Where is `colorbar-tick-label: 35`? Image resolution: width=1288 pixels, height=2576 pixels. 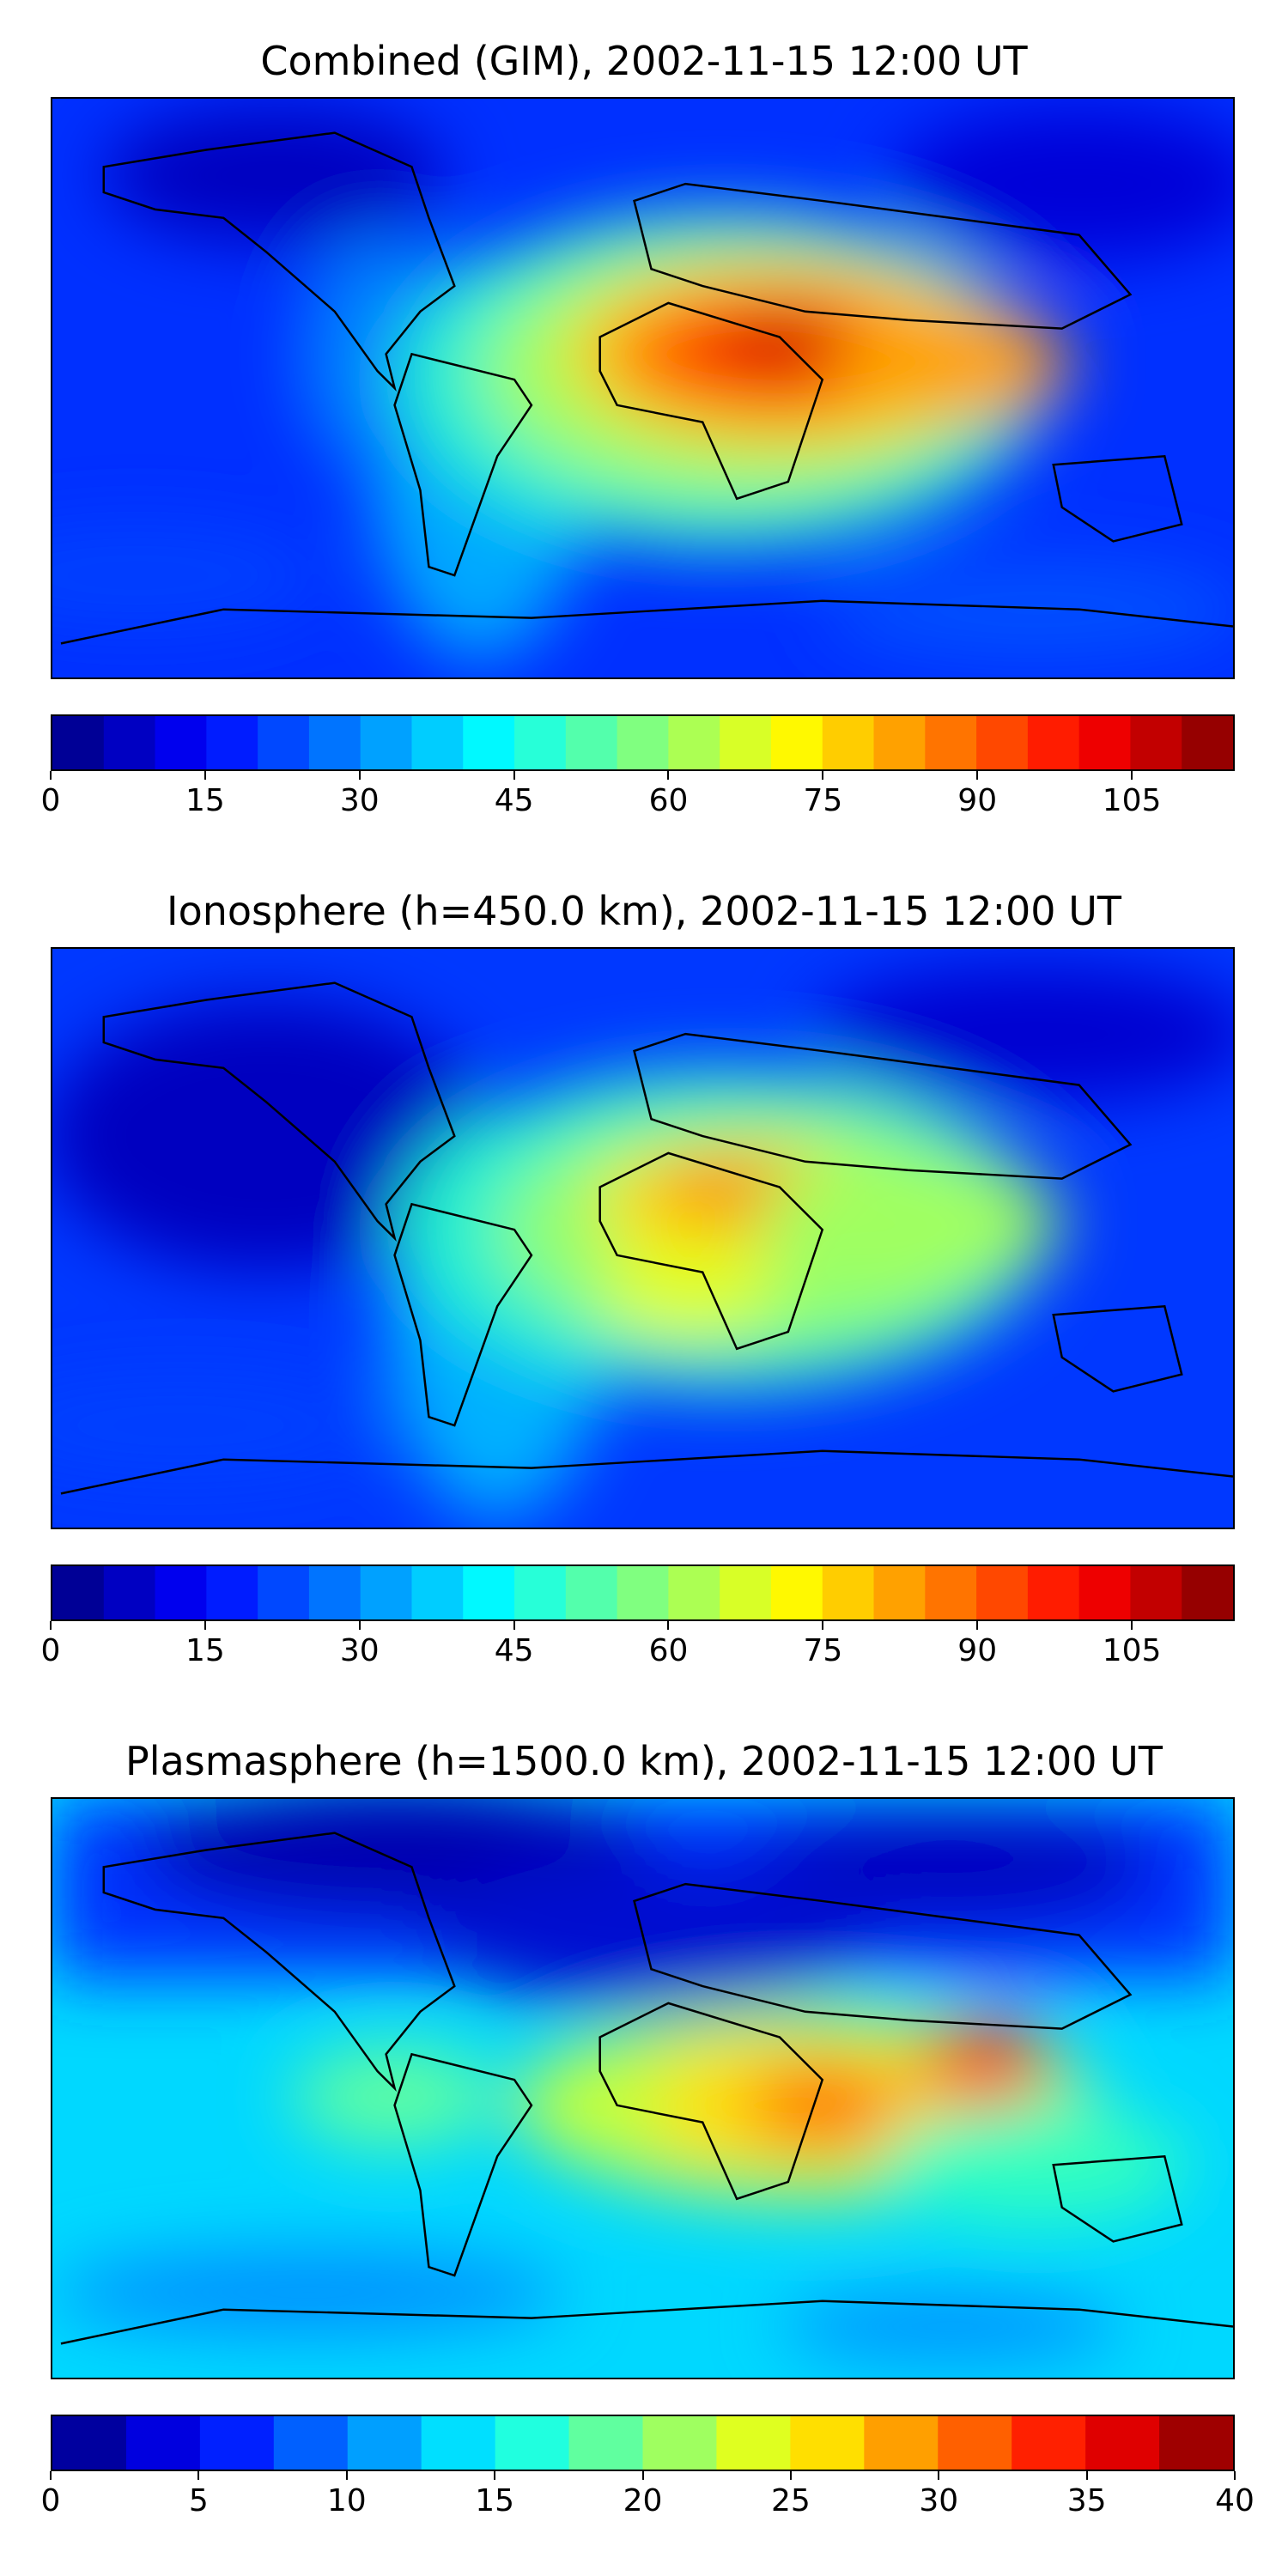
colorbar-tick-label: 35 is located at coordinates (1086, 2500).